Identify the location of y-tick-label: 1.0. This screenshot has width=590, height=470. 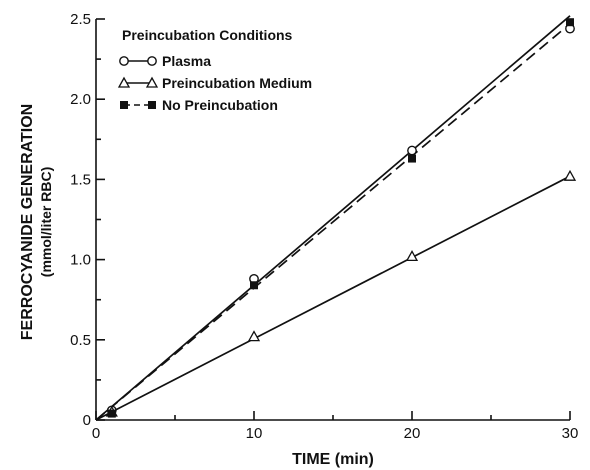
(80, 260).